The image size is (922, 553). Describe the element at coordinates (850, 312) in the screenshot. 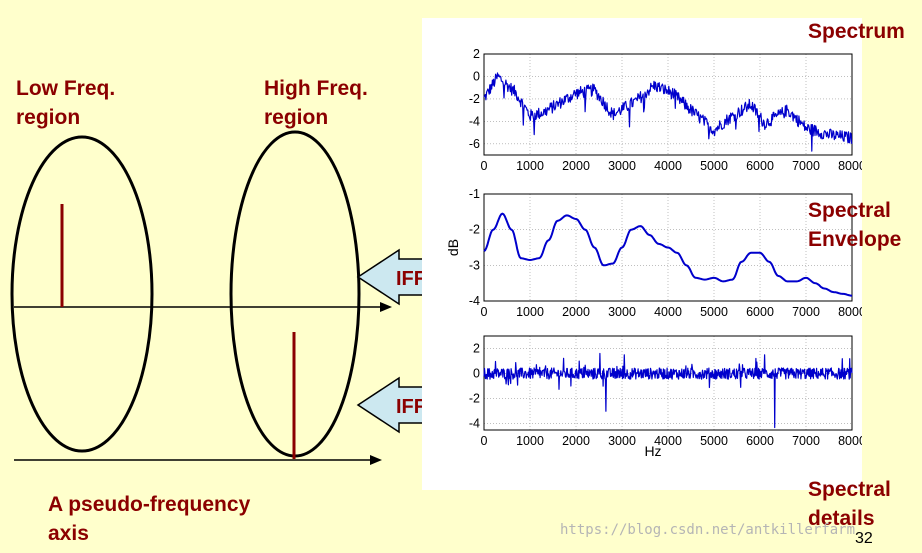

I see `chart-1-xtick-8: 8000` at that location.